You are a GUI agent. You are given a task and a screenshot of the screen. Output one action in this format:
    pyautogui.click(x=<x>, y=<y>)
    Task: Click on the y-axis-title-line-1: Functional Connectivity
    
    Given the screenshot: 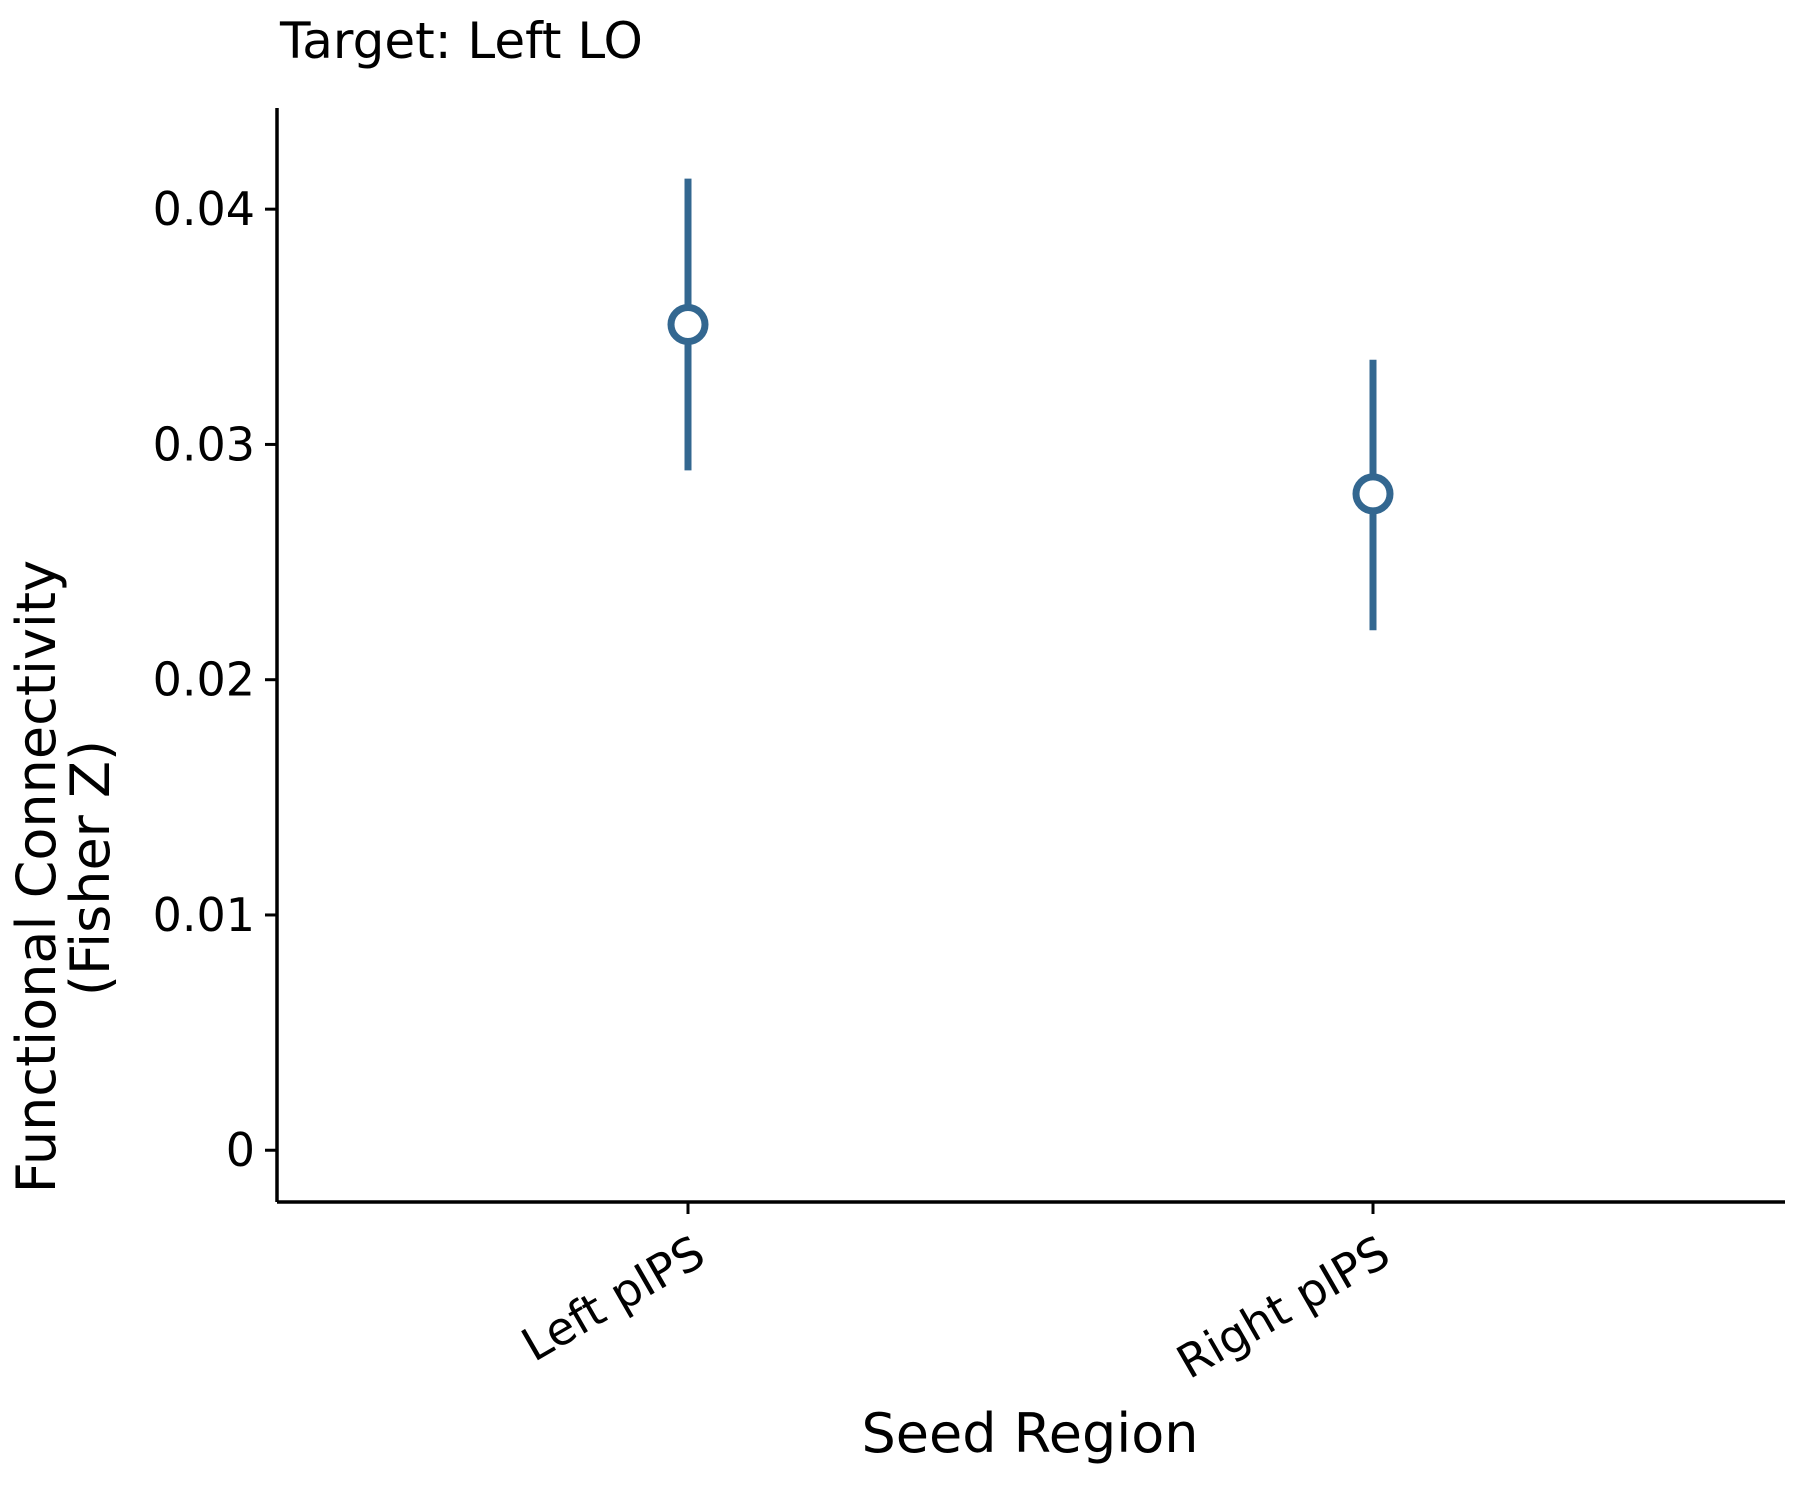 What is the action you would take?
    pyautogui.click(x=36, y=876)
    